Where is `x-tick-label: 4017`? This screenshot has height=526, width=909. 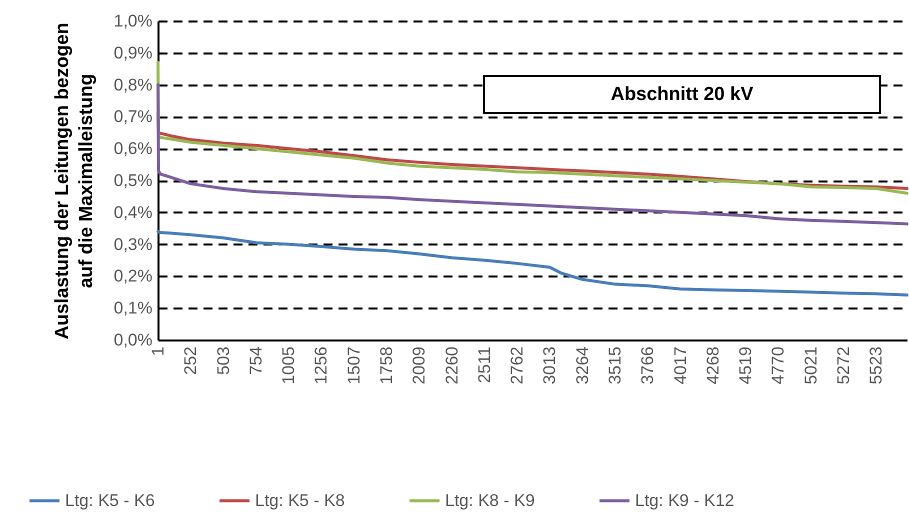 x-tick-label: 4017 is located at coordinates (680, 365).